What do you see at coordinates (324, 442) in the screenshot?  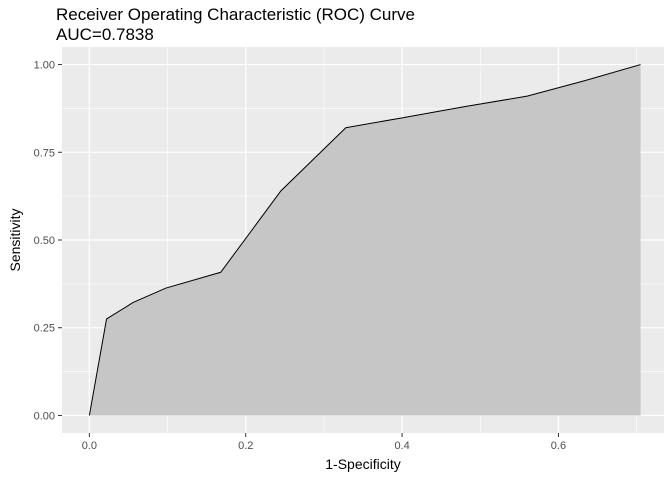 I see `x-axis-ticks: 0.0 0.2 0.4 0.6` at bounding box center [324, 442].